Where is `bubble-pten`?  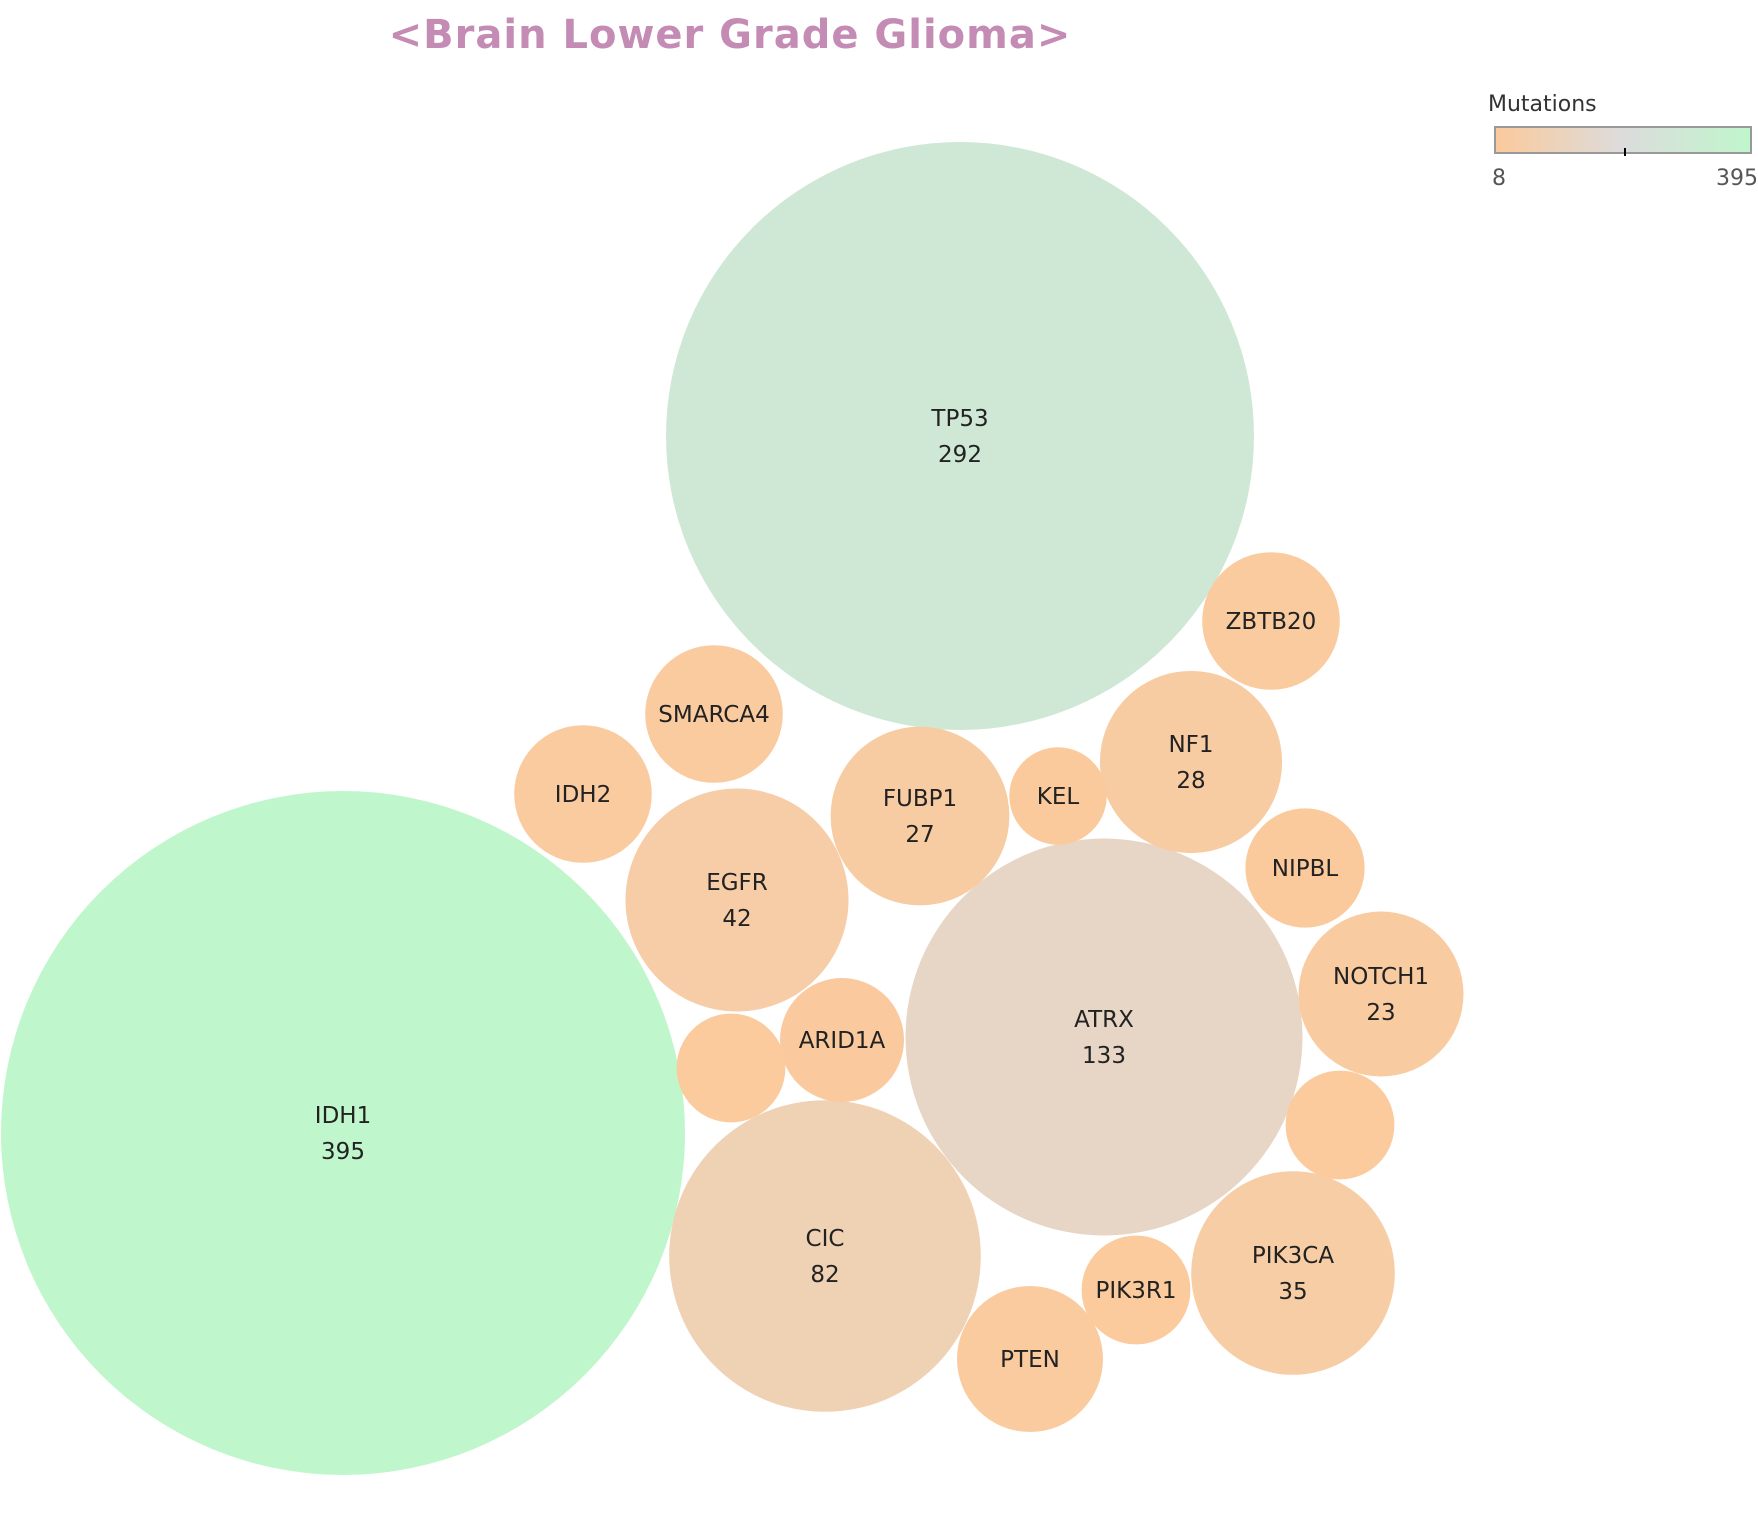 bubble-pten is located at coordinates (1030, 1359).